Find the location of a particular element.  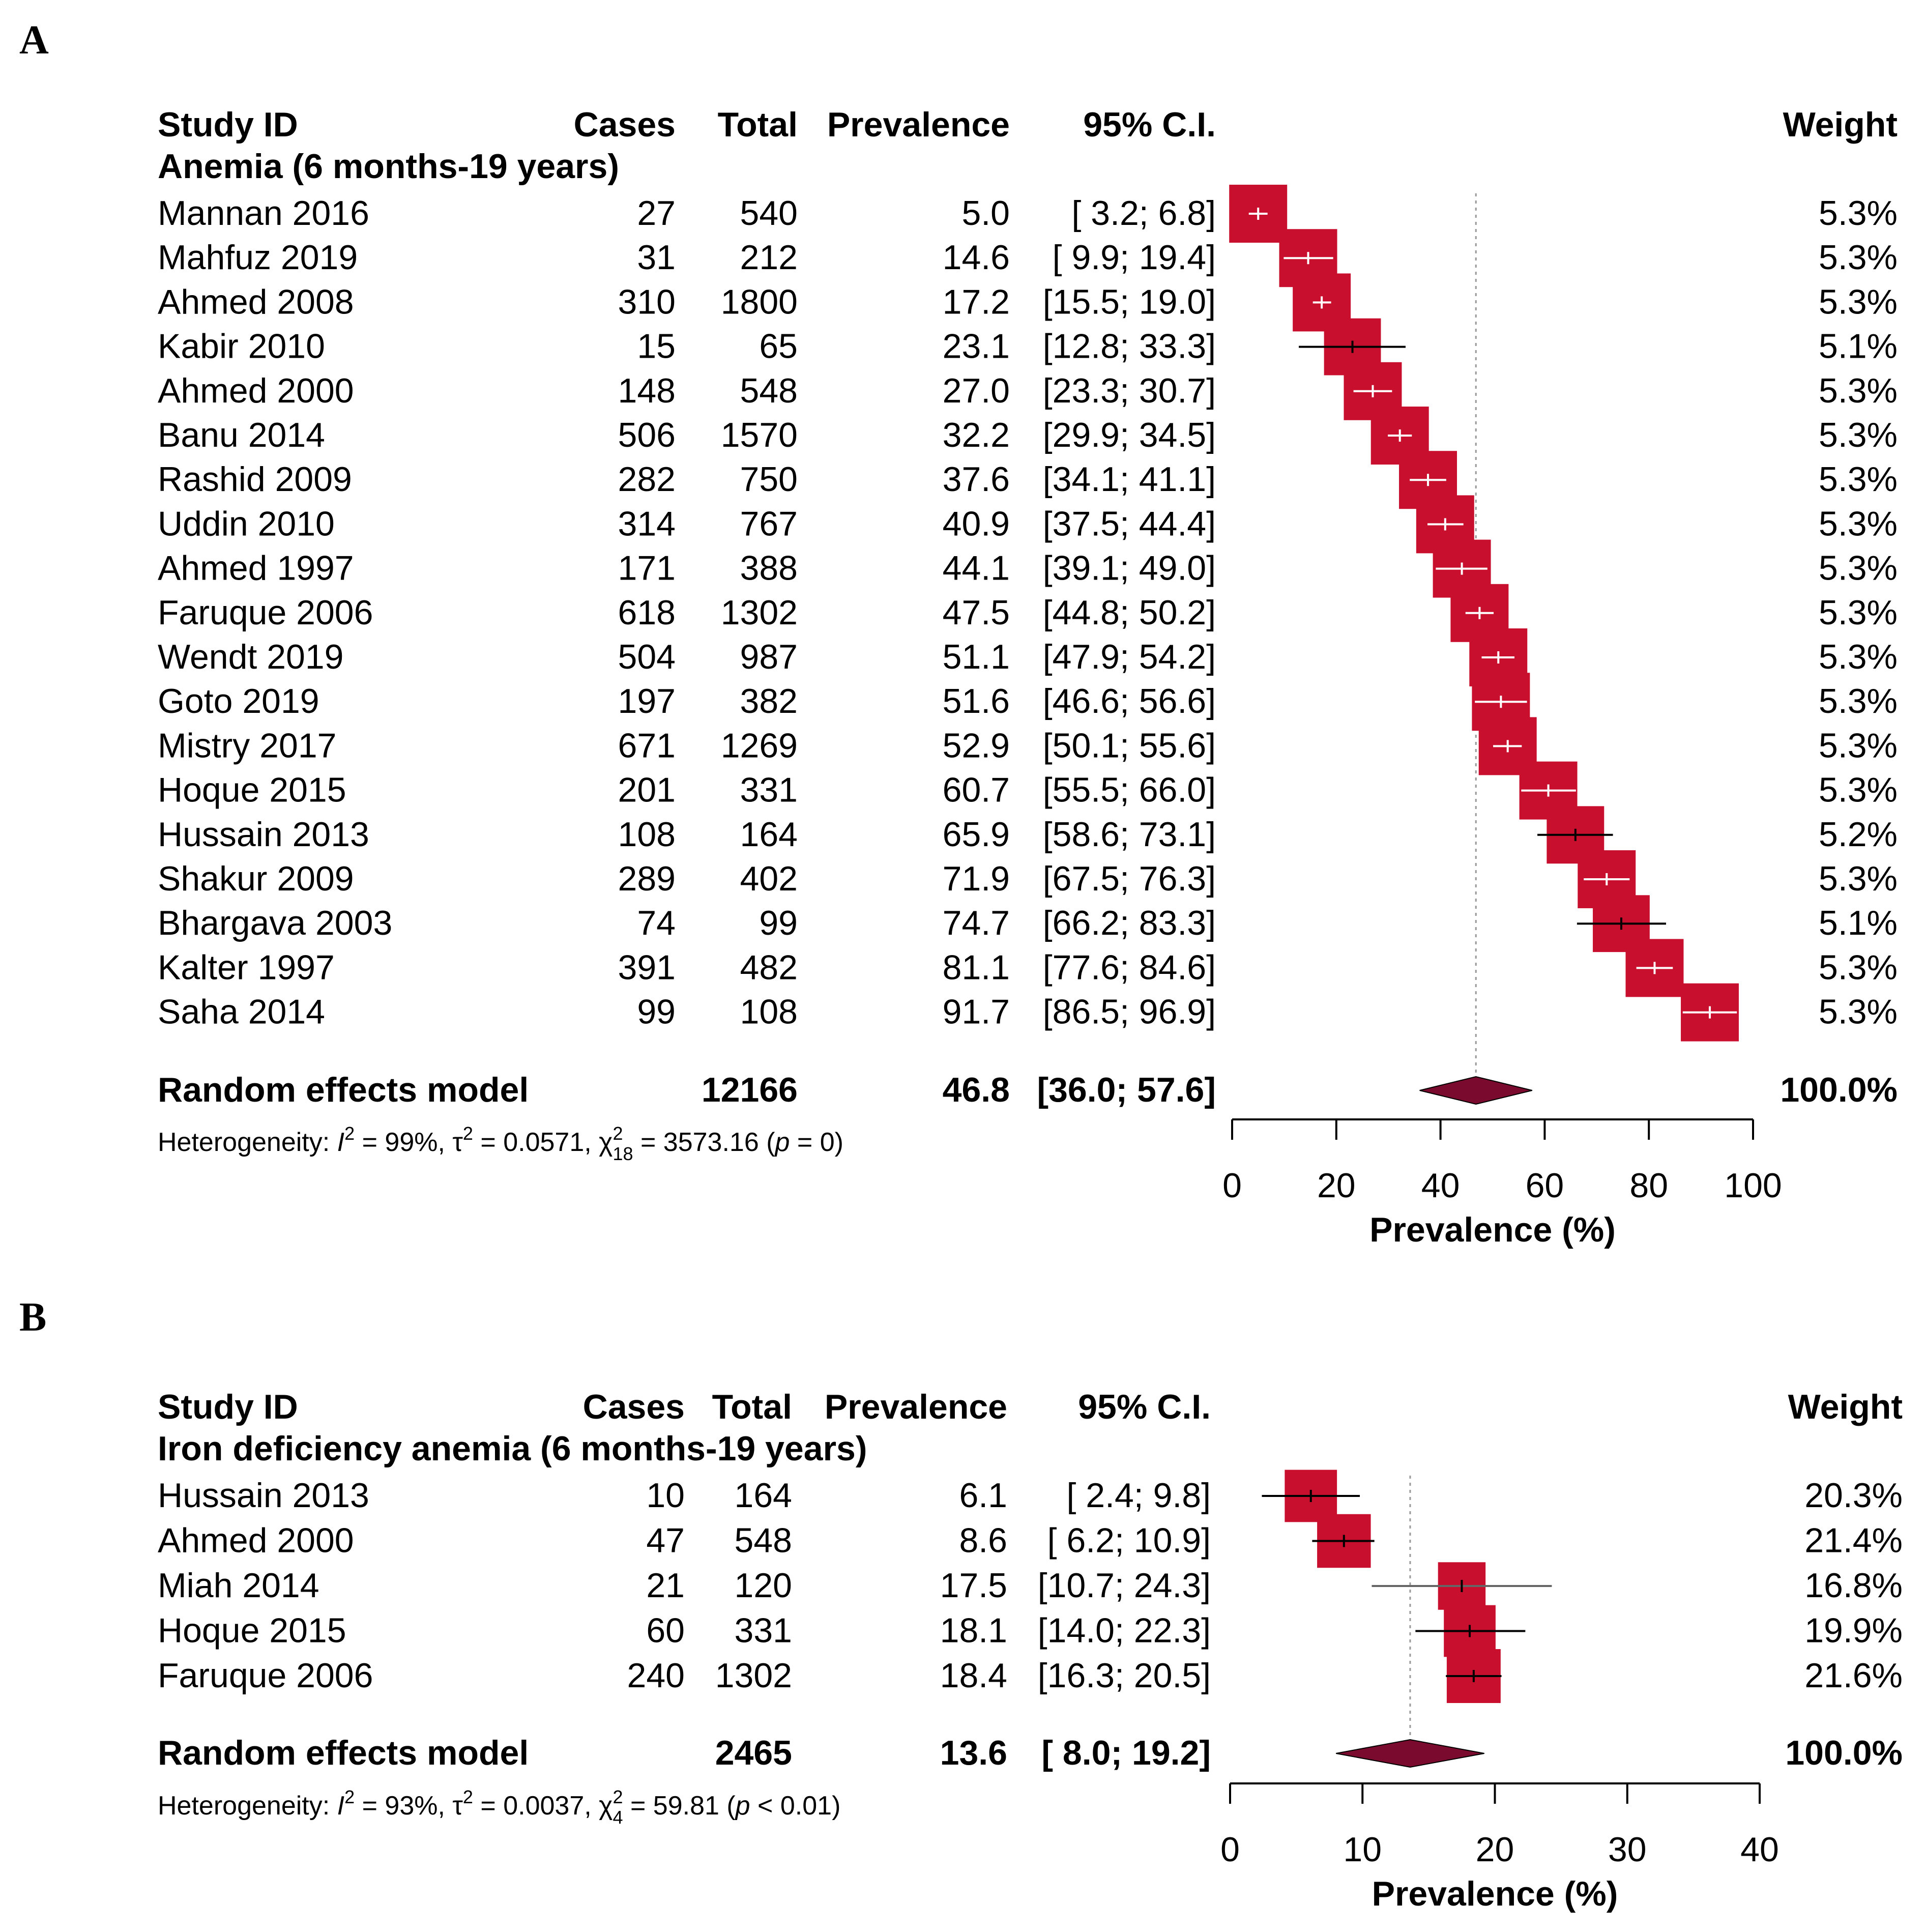

study-weight: 16.8% is located at coordinates (1853, 1585).